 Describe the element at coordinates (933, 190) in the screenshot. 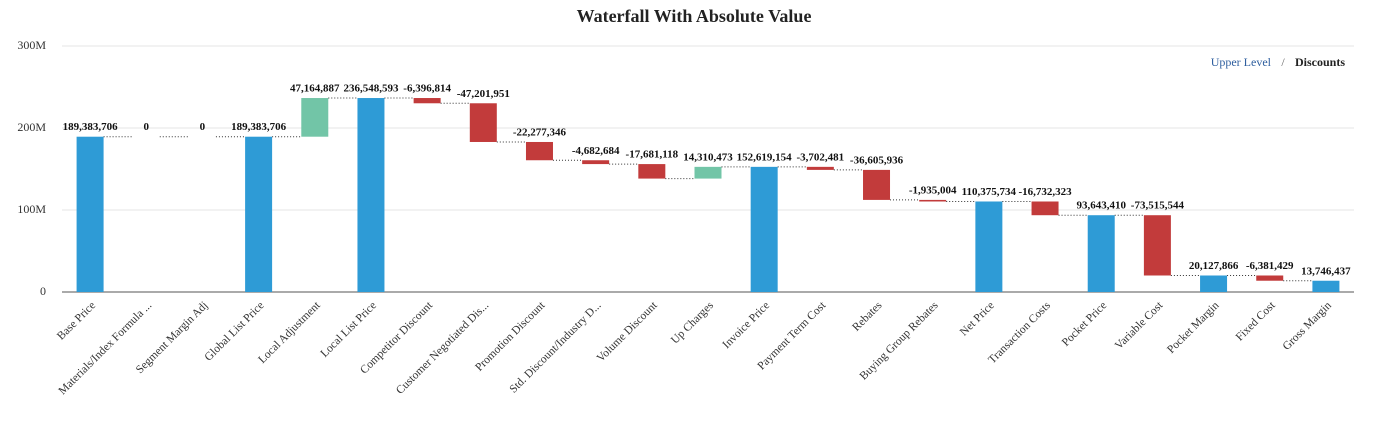

I see `value-label: -1,935,004` at that location.